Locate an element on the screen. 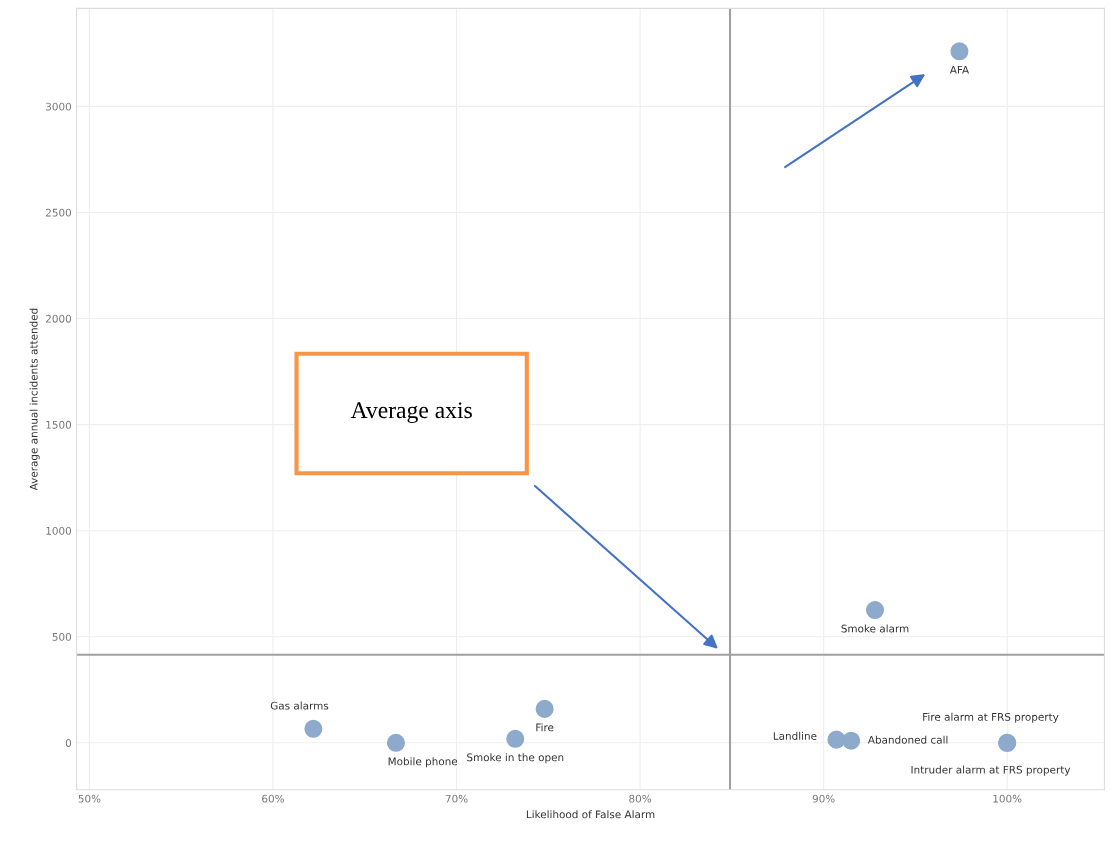 This screenshot has width=1110, height=841. y-axis-title: Average annual incidents attended is located at coordinates (34, 399).